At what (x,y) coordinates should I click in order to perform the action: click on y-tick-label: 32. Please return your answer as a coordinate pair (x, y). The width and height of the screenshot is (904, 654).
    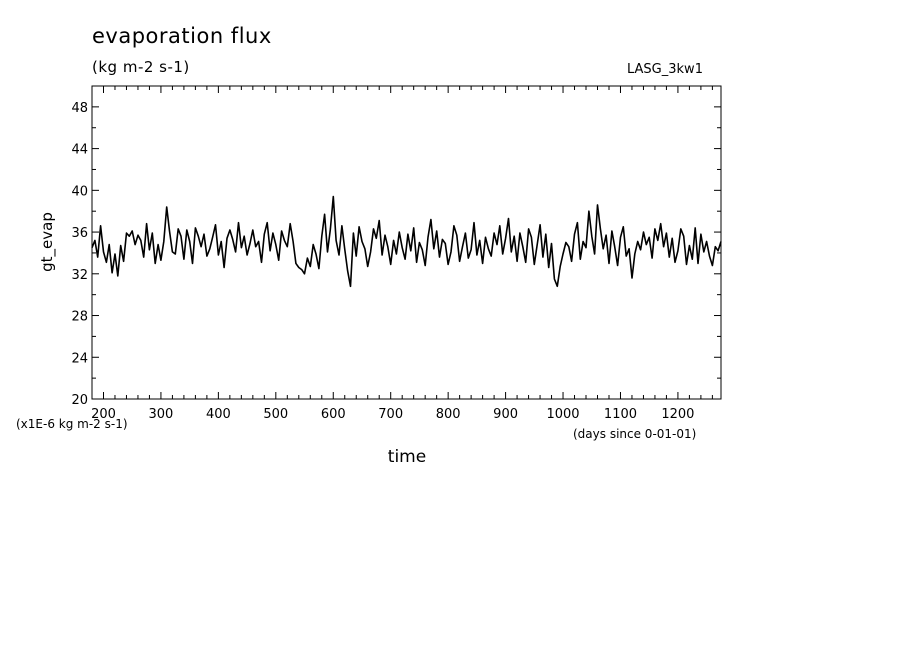
    Looking at the image, I should click on (79, 275).